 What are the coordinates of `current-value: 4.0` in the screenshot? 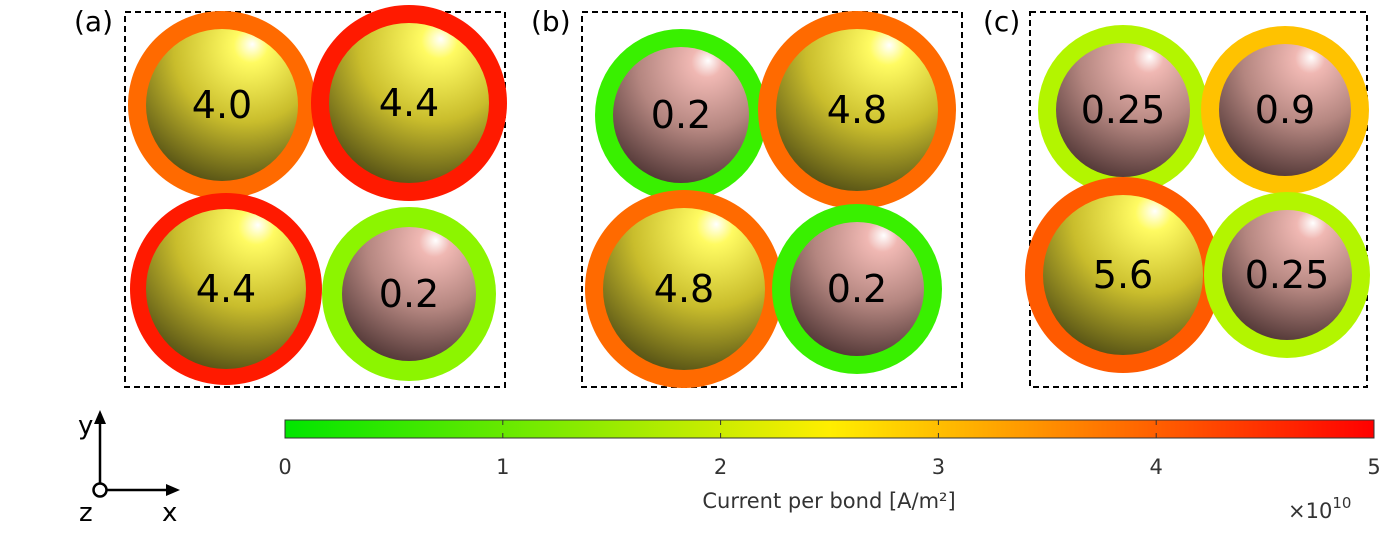 It's located at (222, 105).